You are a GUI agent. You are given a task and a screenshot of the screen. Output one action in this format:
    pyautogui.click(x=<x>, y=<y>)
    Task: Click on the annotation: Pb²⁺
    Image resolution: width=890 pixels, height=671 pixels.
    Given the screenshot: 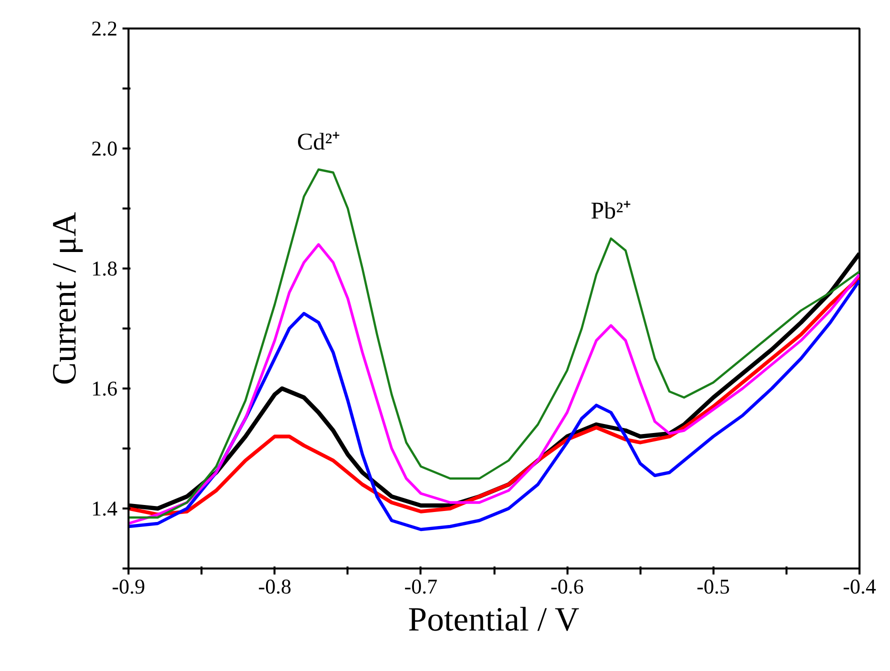 What is the action you would take?
    pyautogui.click(x=611, y=211)
    